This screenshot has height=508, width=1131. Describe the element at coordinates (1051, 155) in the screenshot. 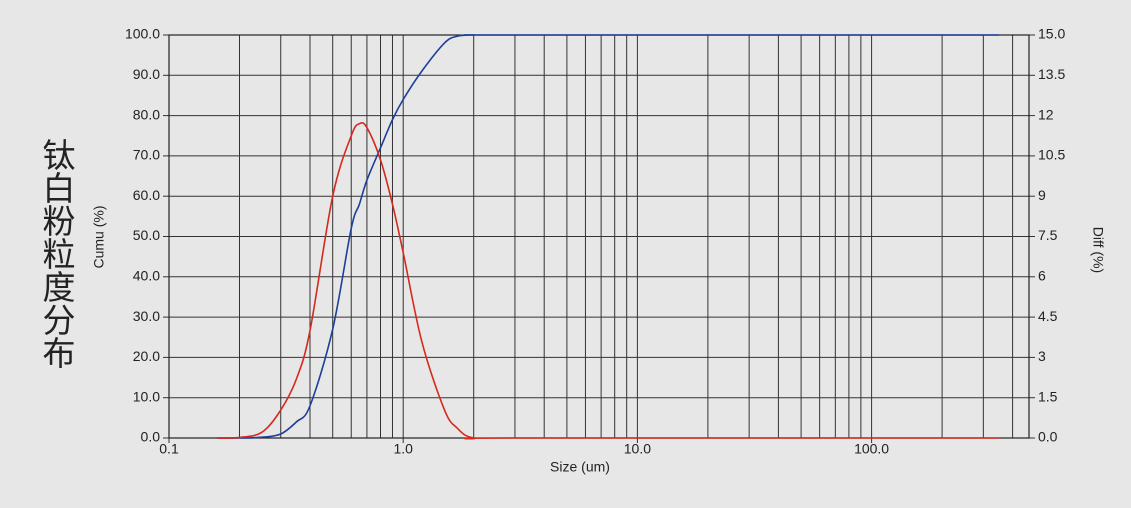

I see `y2-tick-label: 10.5` at that location.